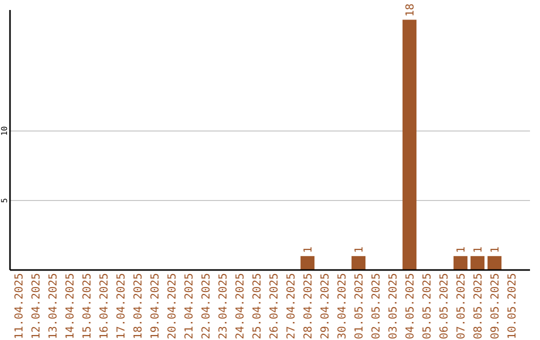 The width and height of the screenshot is (540, 340). Describe the element at coordinates (240, 306) in the screenshot. I see `x-tick-label: 24.04.2025` at that location.